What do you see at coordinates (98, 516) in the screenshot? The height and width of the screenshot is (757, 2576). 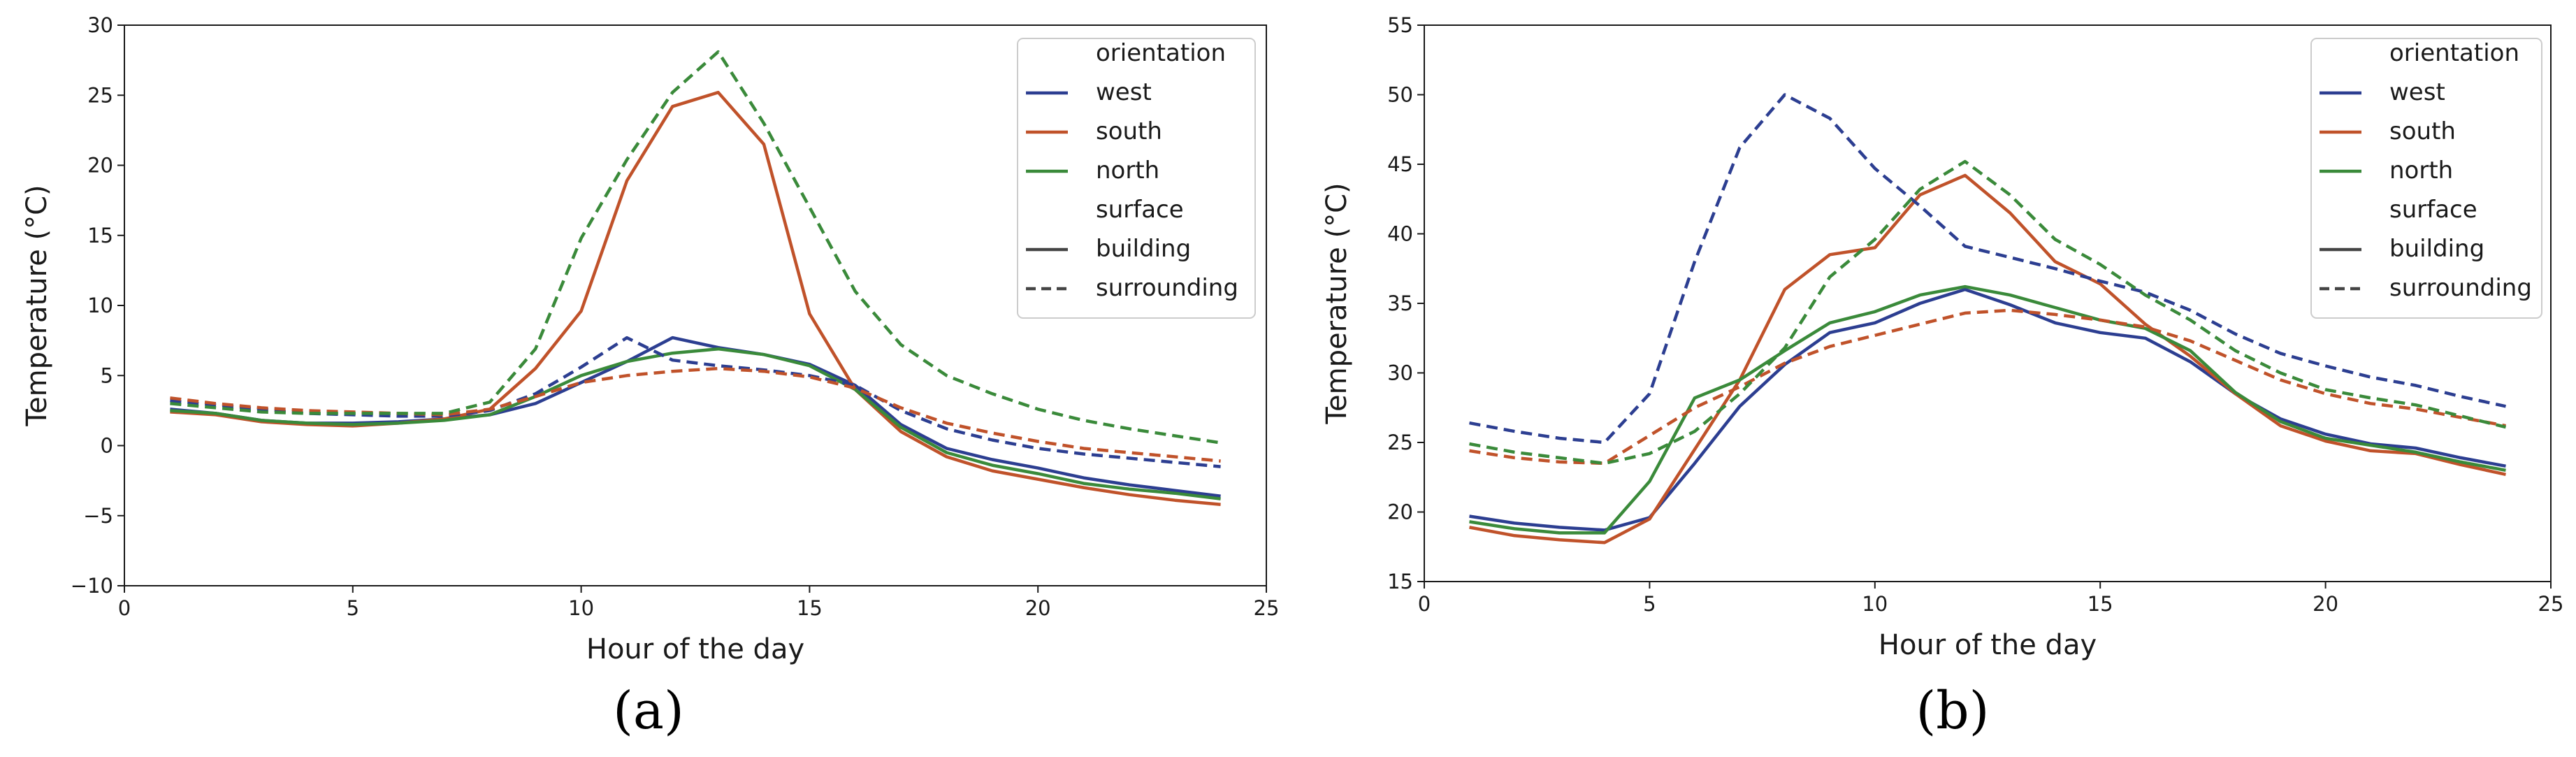 I see `y-tick-label: −5` at bounding box center [98, 516].